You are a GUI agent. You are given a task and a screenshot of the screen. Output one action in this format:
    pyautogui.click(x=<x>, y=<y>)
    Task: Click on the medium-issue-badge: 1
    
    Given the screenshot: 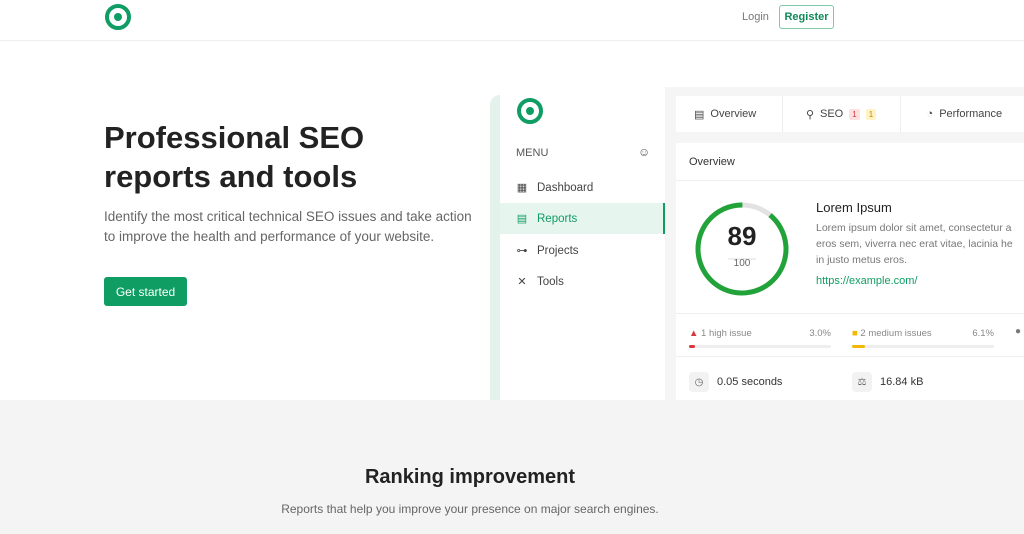 What is the action you would take?
    pyautogui.click(x=871, y=114)
    